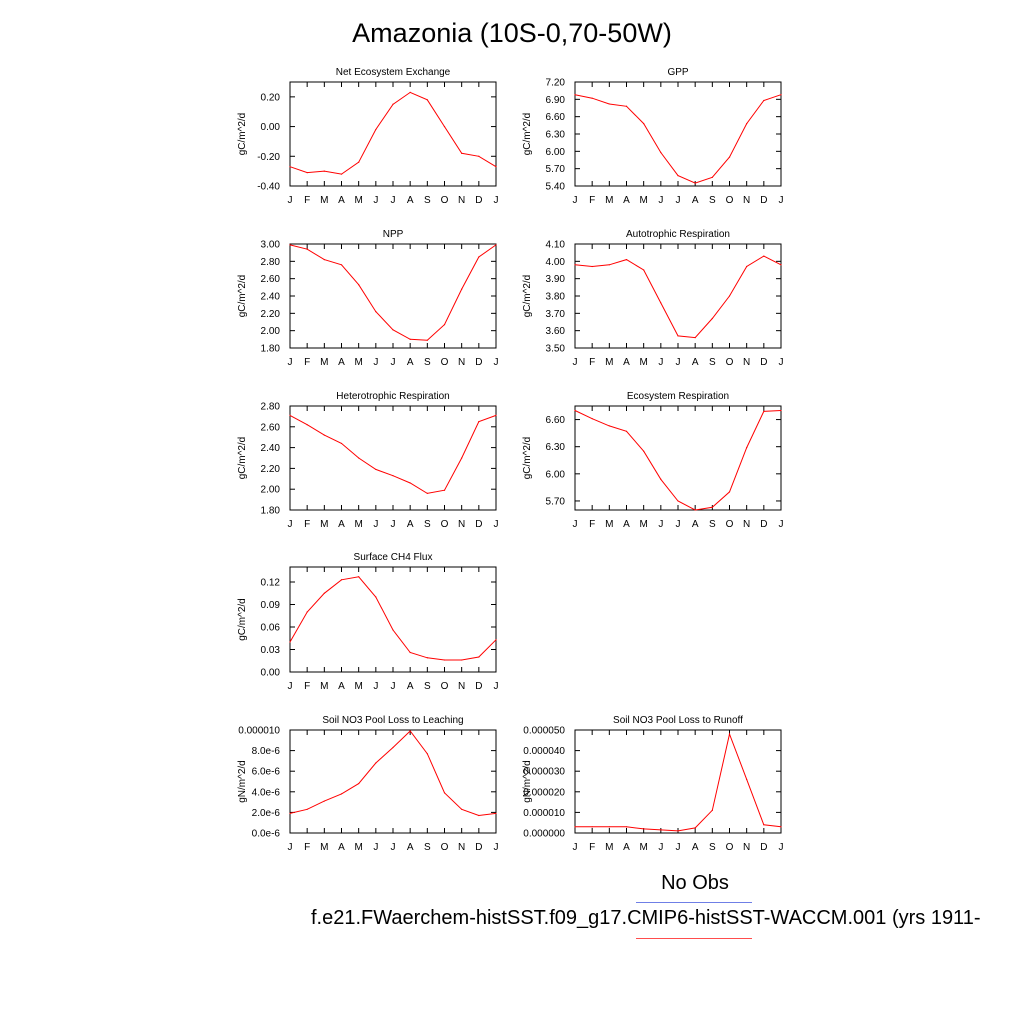 This screenshot has height=1024, width=1024. What do you see at coordinates (271, 490) in the screenshot?
I see `y-tick-label: 2.00` at bounding box center [271, 490].